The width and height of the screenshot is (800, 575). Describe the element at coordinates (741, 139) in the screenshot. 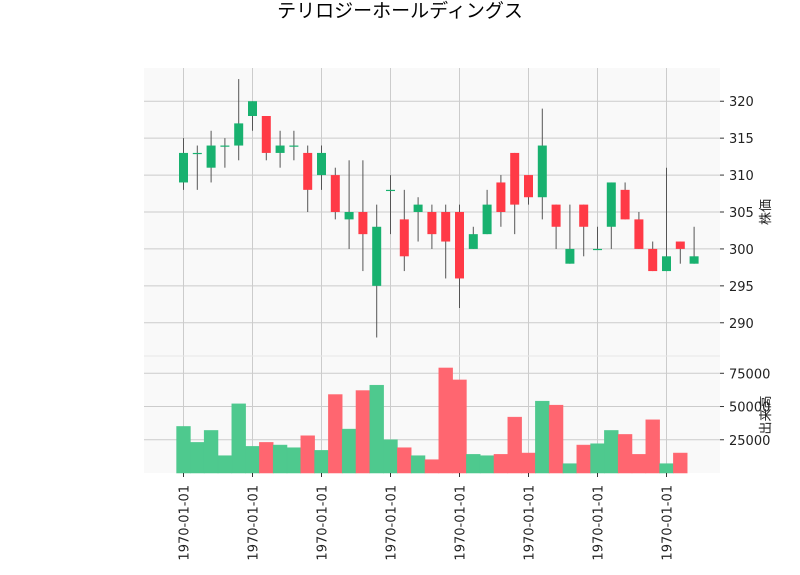

I see `price-tick-label: 315` at that location.